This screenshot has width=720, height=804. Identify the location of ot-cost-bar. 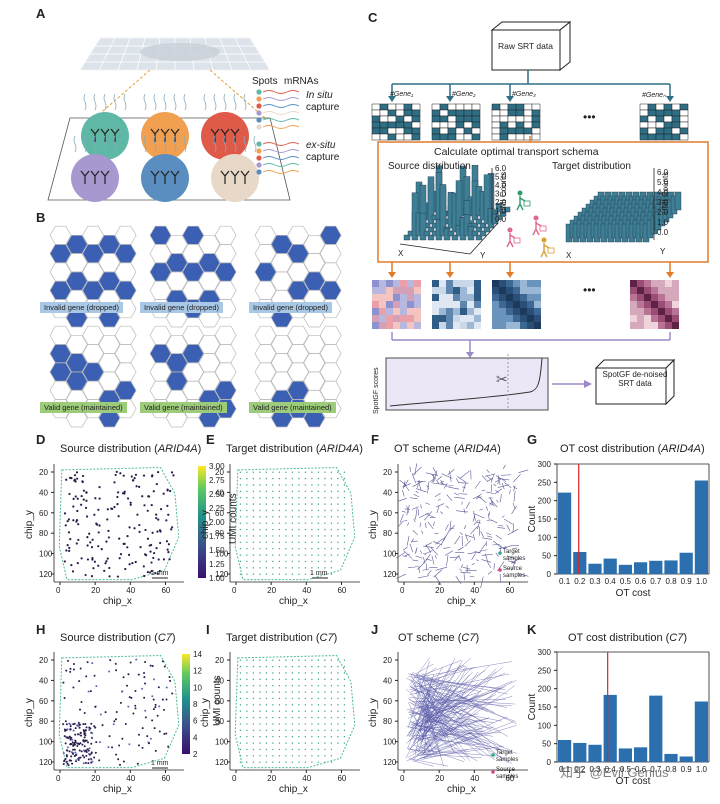
(671, 757).